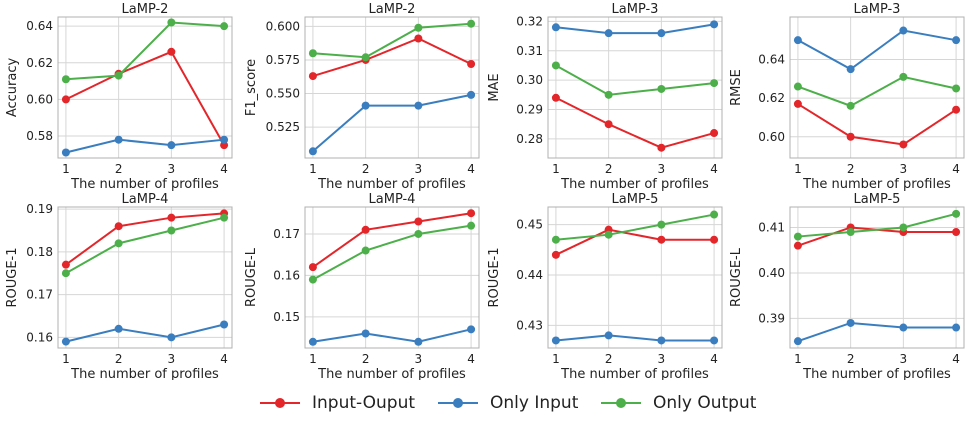  What do you see at coordinates (529, 325) in the screenshot?
I see `chart-7-ytick: 0.43` at bounding box center [529, 325].